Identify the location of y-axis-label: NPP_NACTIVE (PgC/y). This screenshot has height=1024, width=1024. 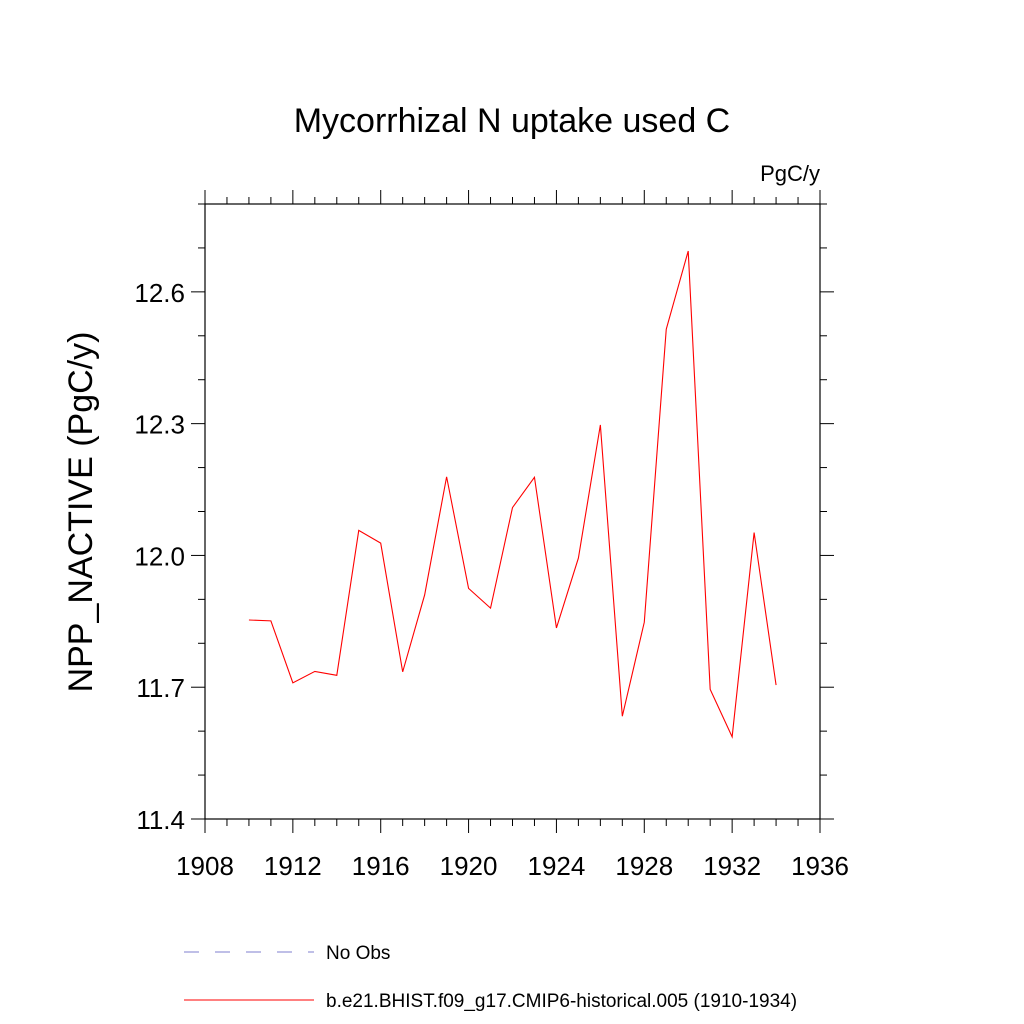
(81, 512).